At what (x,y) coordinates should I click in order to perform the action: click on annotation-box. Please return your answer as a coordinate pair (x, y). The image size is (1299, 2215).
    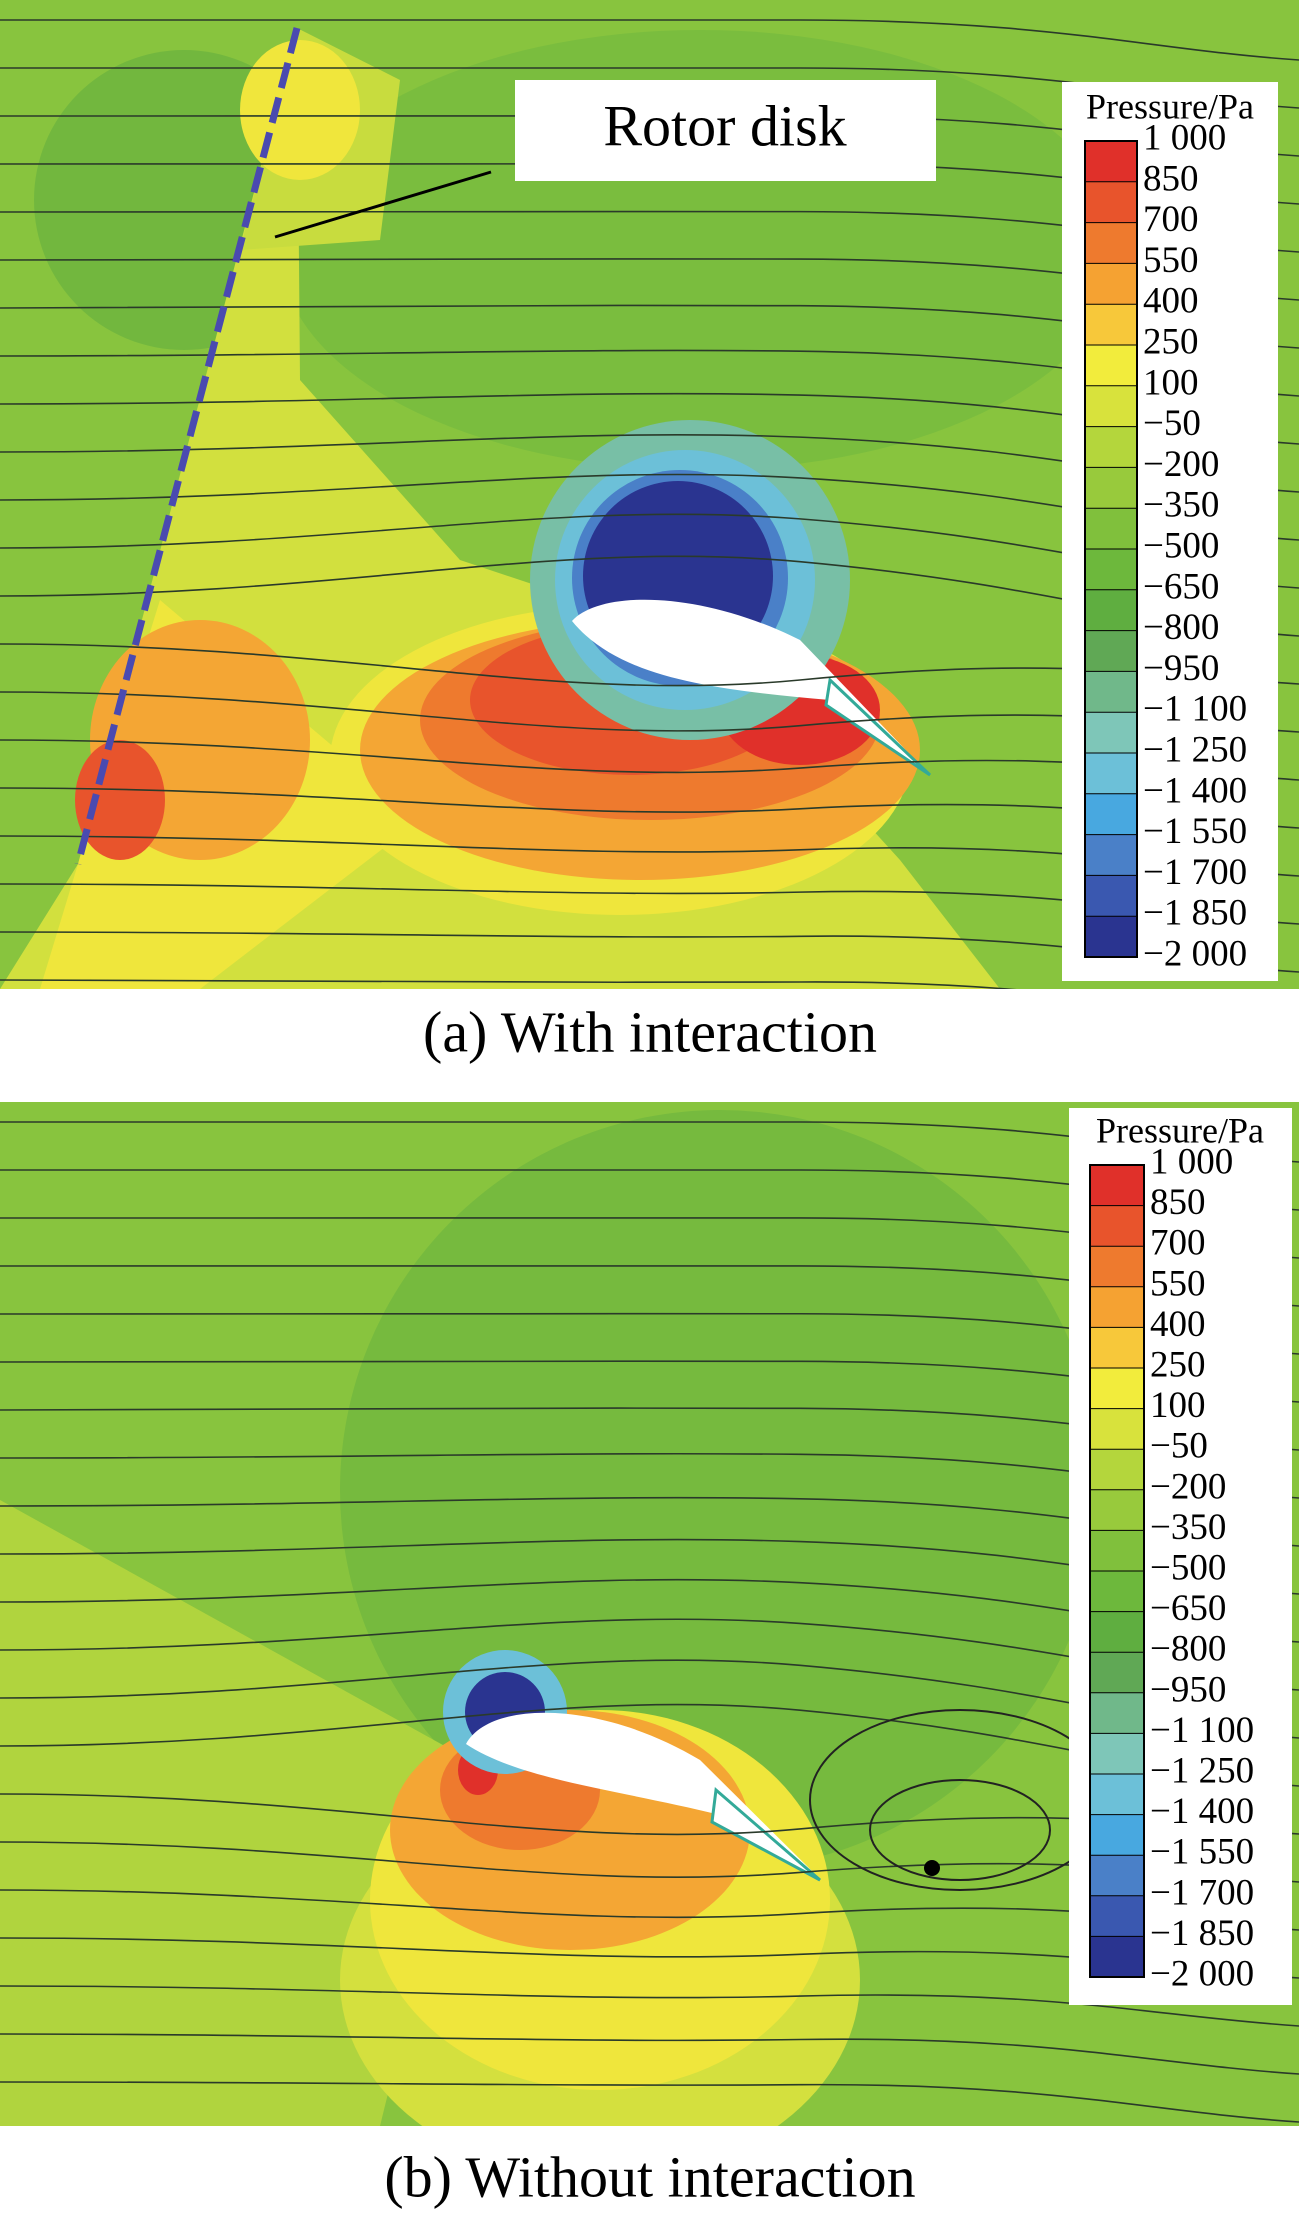
    Looking at the image, I should click on (725, 130).